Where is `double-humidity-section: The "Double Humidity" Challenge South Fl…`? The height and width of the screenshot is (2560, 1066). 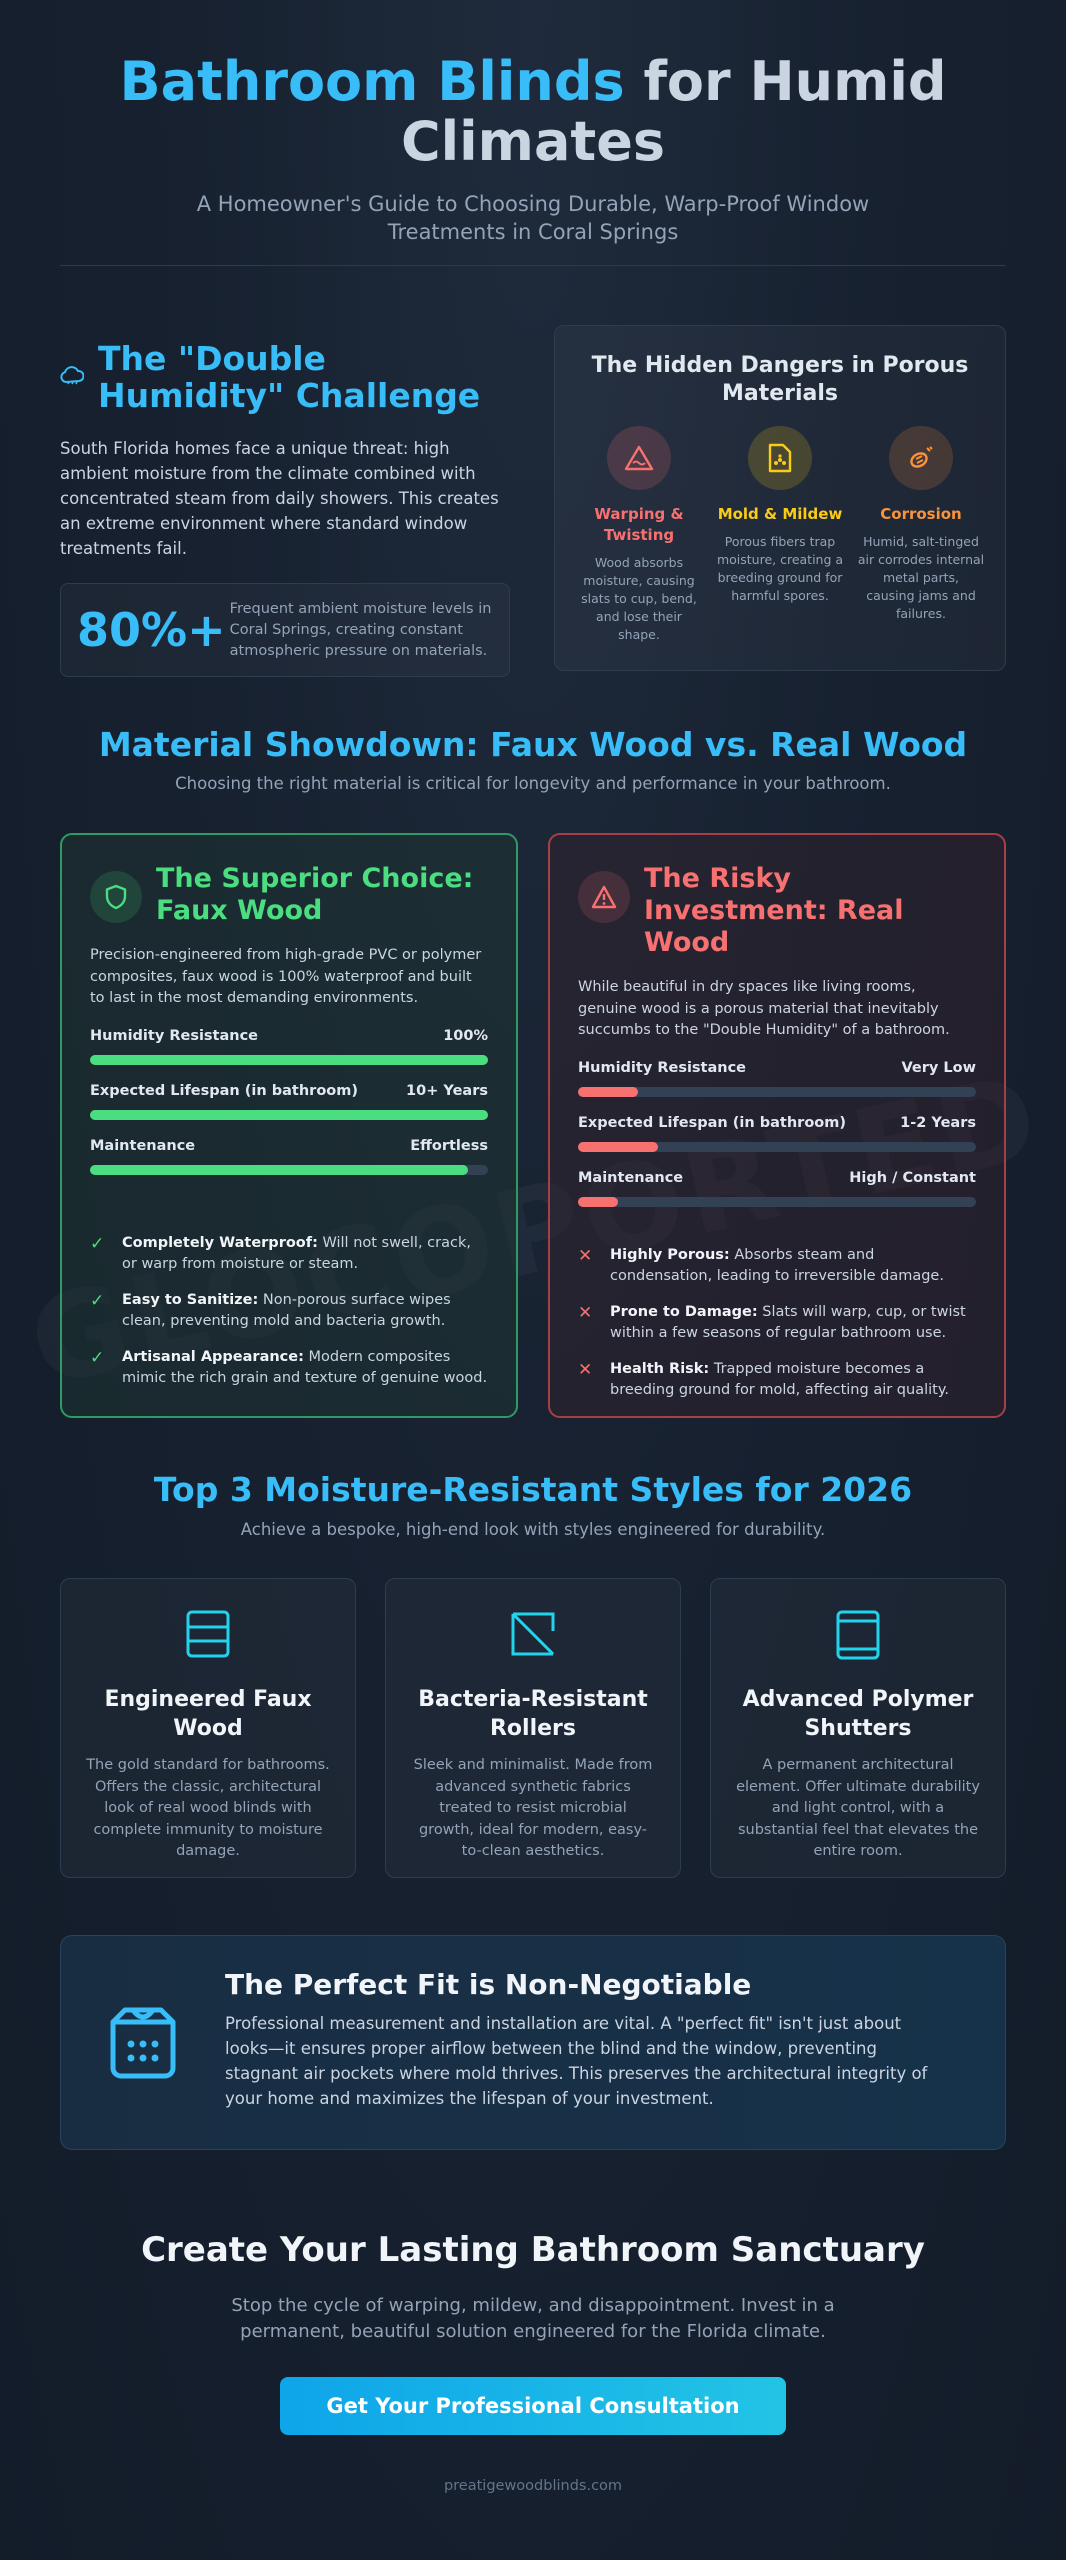 double-humidity-section: The "Double Humidity" Challenge South Fl… is located at coordinates (285, 508).